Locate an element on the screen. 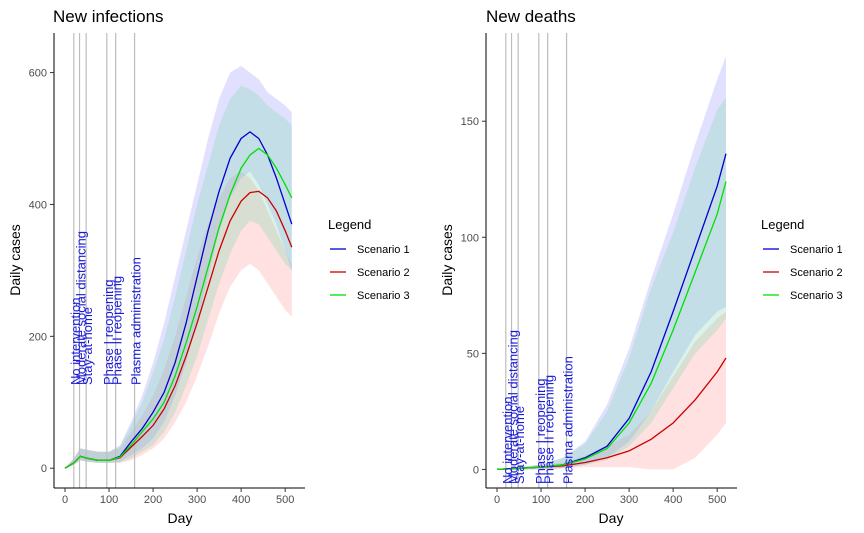  infections-x-tick-label: 300 is located at coordinates (197, 500).